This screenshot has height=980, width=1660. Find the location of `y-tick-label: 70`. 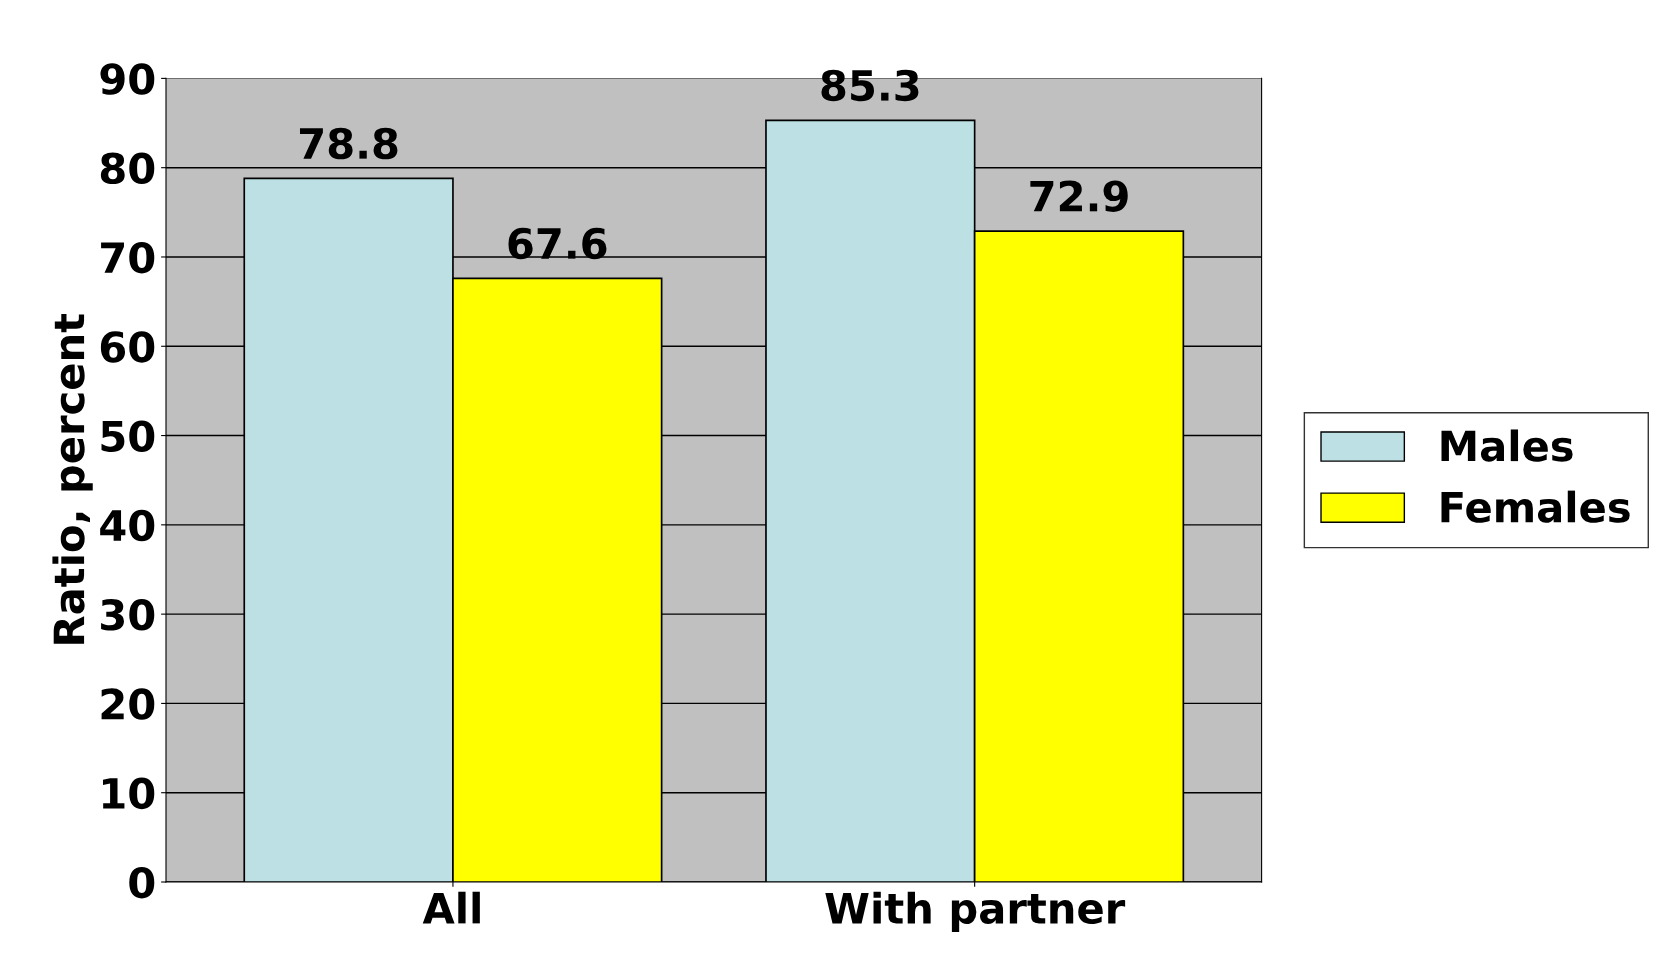

y-tick-label: 70 is located at coordinates (128, 257).